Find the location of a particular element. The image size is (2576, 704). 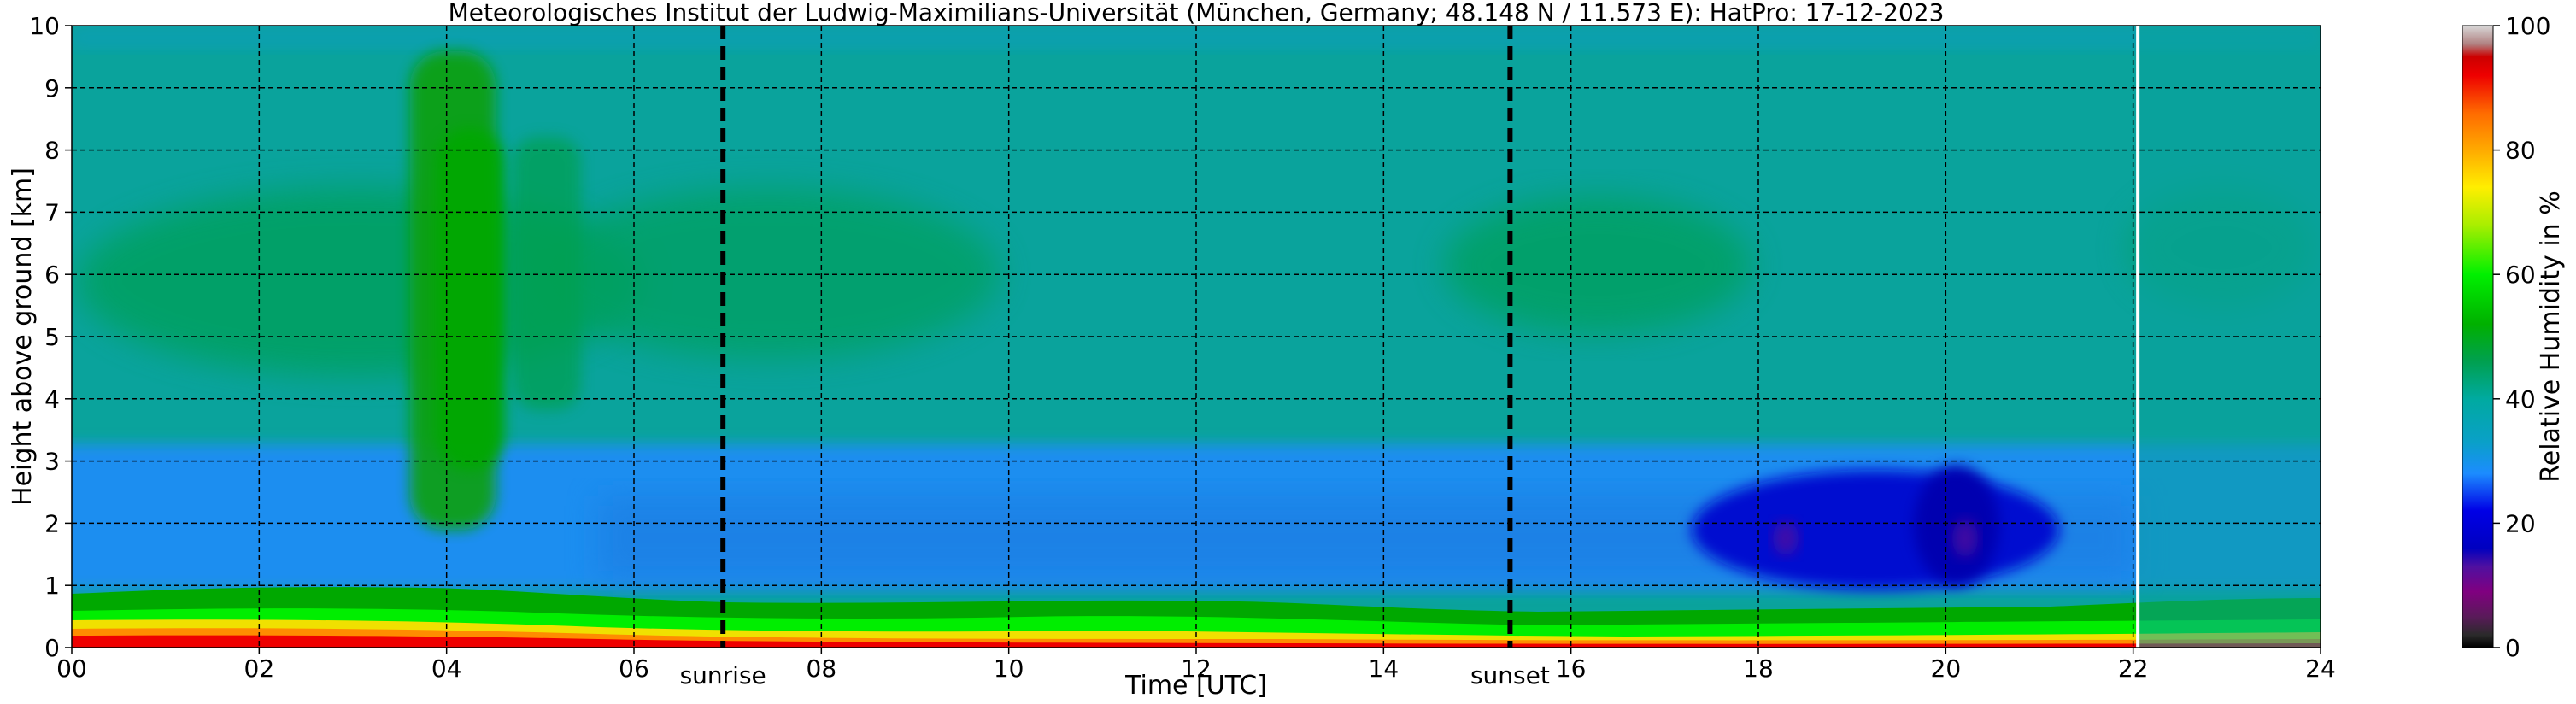

x-tick-label: 06 is located at coordinates (634, 668).